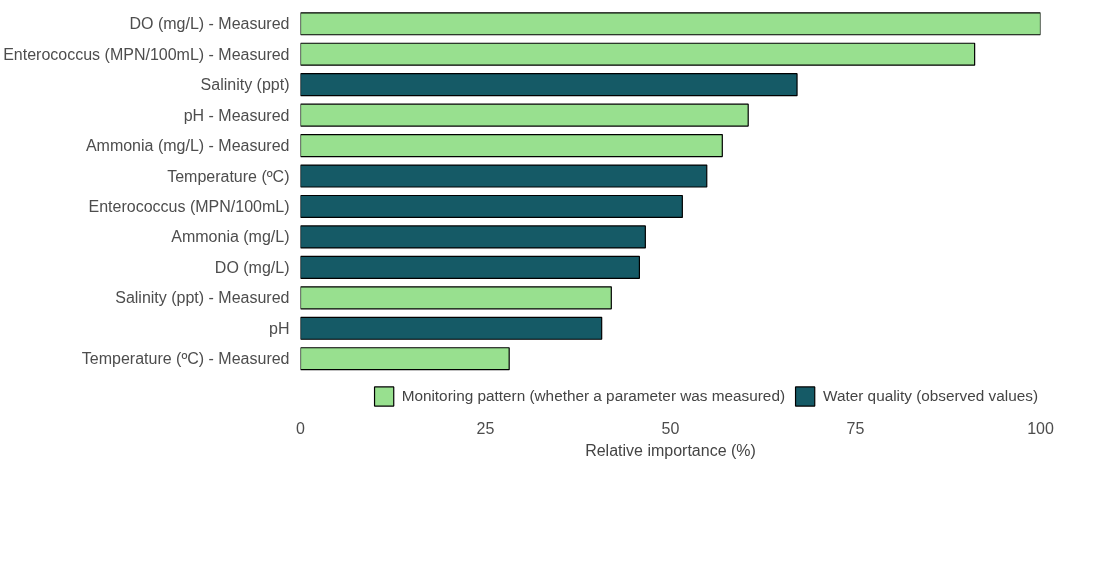 This screenshot has width=1113, height=563. I want to click on legend-label: Water quality (observed values), so click(930, 396).